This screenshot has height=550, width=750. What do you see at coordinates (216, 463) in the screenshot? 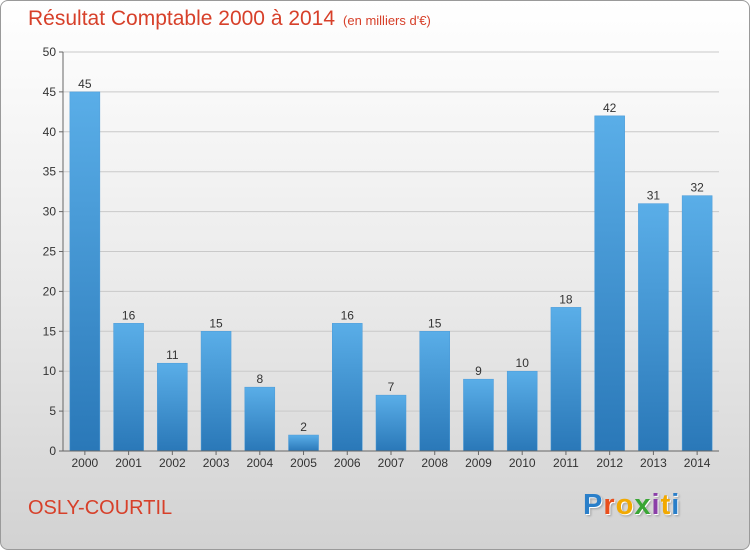
I see `x-tick-label: 2003` at bounding box center [216, 463].